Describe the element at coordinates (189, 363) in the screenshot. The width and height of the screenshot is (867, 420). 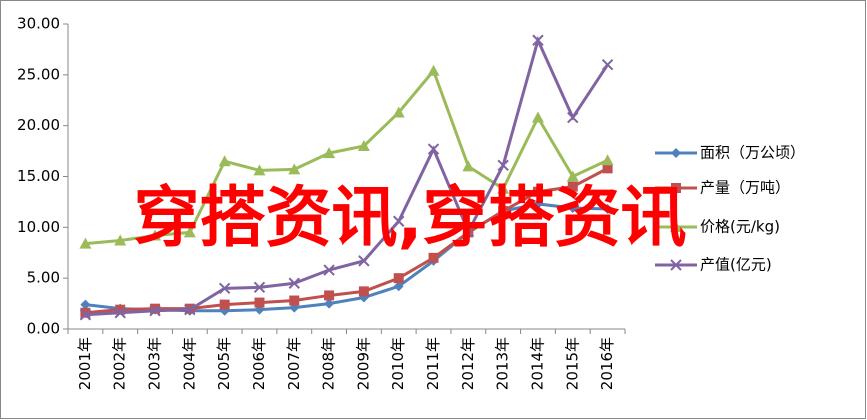
I see `x-tick-label: 2004年` at that location.